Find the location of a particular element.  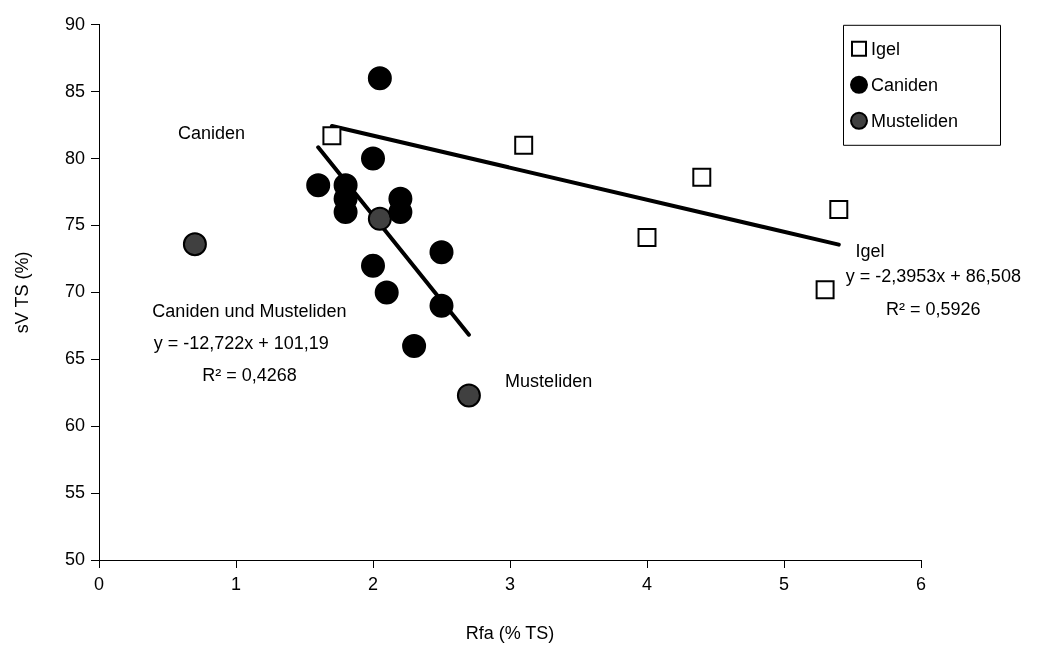

y-tick-label: 80 is located at coordinates (74, 157).